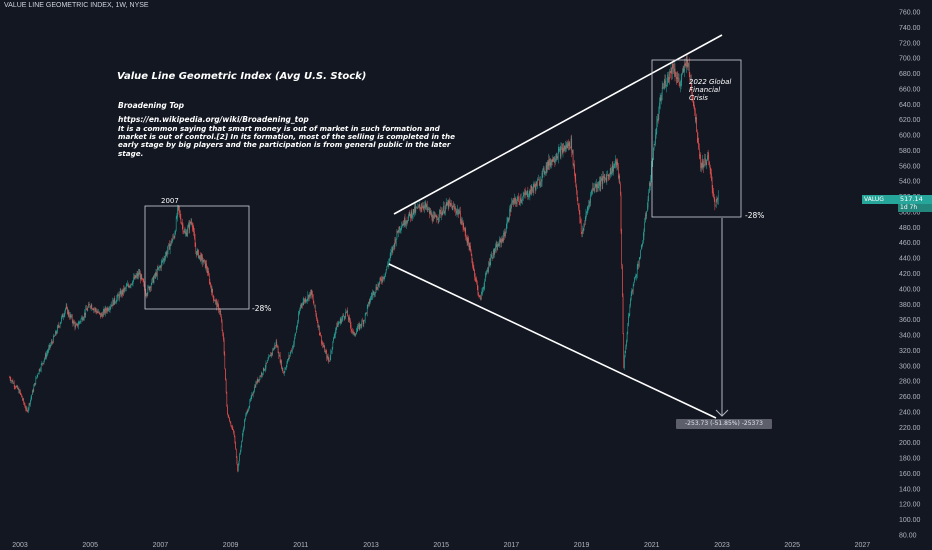 The width and height of the screenshot is (932, 550). Describe the element at coordinates (552, 341) in the screenshot. I see `lower-trendline` at that location.